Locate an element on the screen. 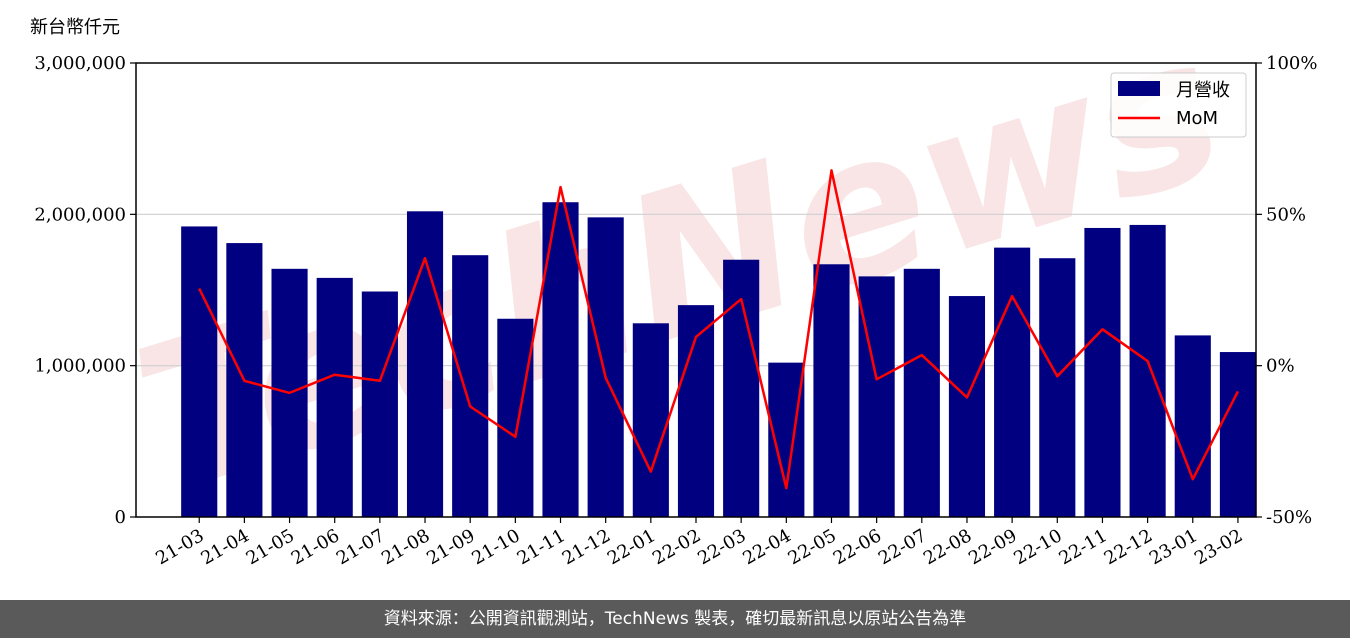 The height and width of the screenshot is (638, 1350). x-tick-label: 22-01 is located at coordinates (631, 547).